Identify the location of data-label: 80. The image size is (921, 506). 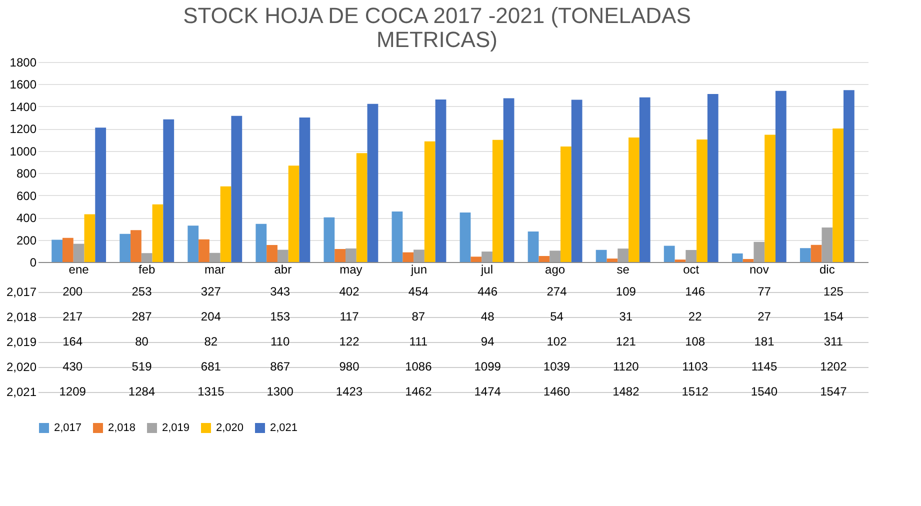
(142, 341).